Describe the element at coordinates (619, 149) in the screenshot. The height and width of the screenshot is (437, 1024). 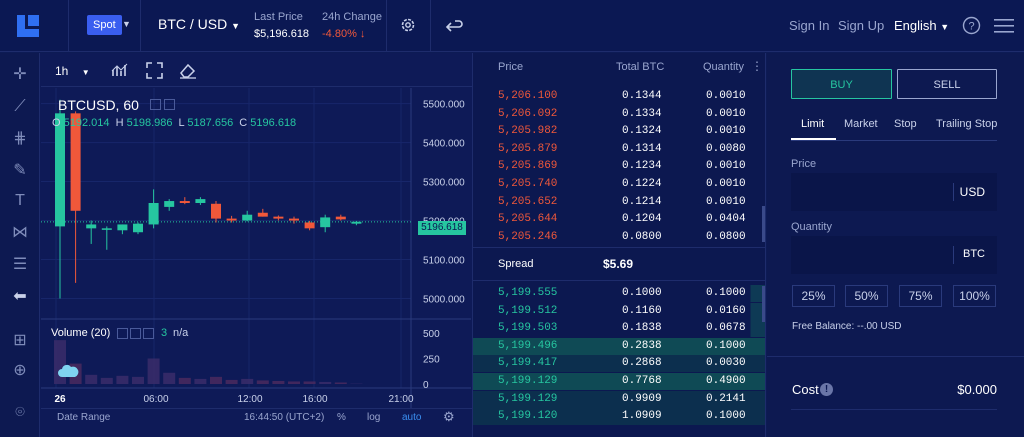
I see `ask-row: 5,205.879 0.1314 0.0080` at that location.